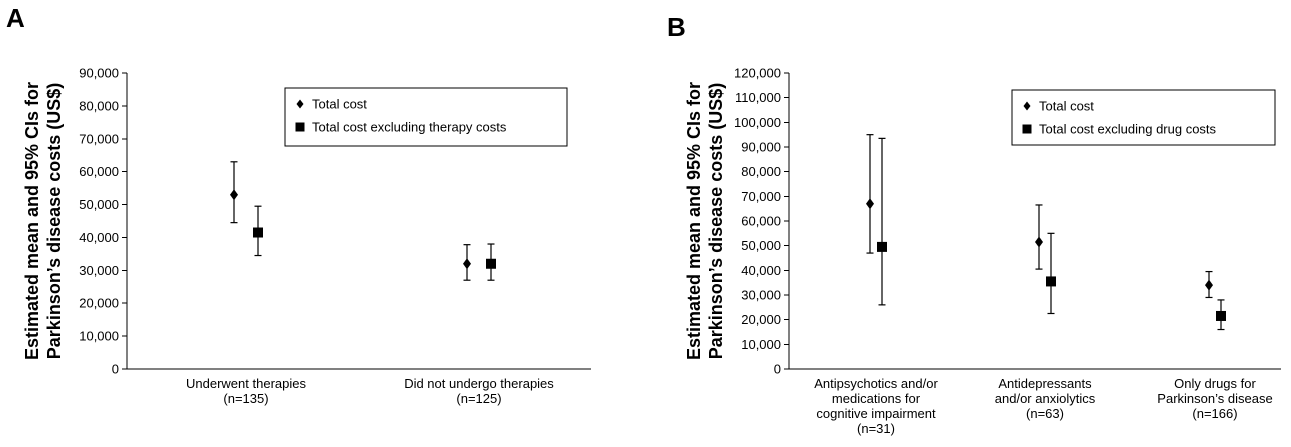 The width and height of the screenshot is (1291, 447). I want to click on x-category-label: medications for, so click(876, 398).